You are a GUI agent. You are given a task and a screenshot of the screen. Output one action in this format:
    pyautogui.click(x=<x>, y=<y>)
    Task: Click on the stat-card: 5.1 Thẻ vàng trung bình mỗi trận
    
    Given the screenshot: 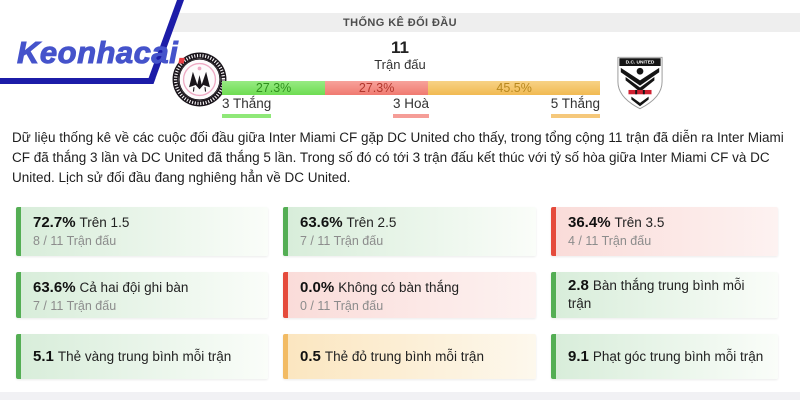 What is the action you would take?
    pyautogui.click(x=142, y=356)
    